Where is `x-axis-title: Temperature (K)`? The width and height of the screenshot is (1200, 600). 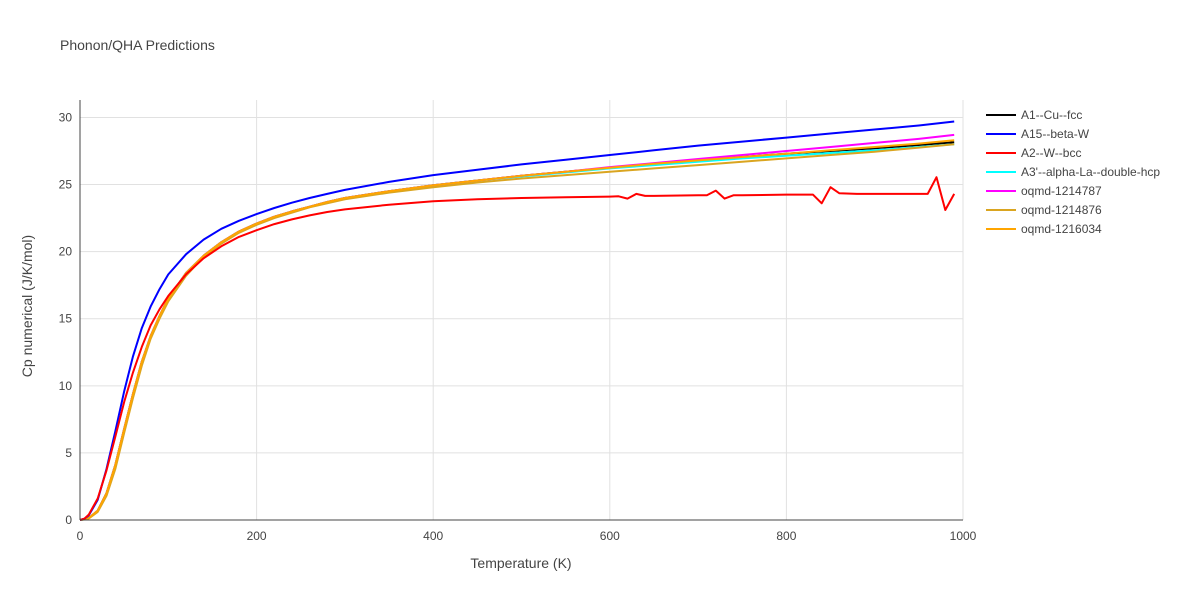 x-axis-title: Temperature (K) is located at coordinates (520, 563).